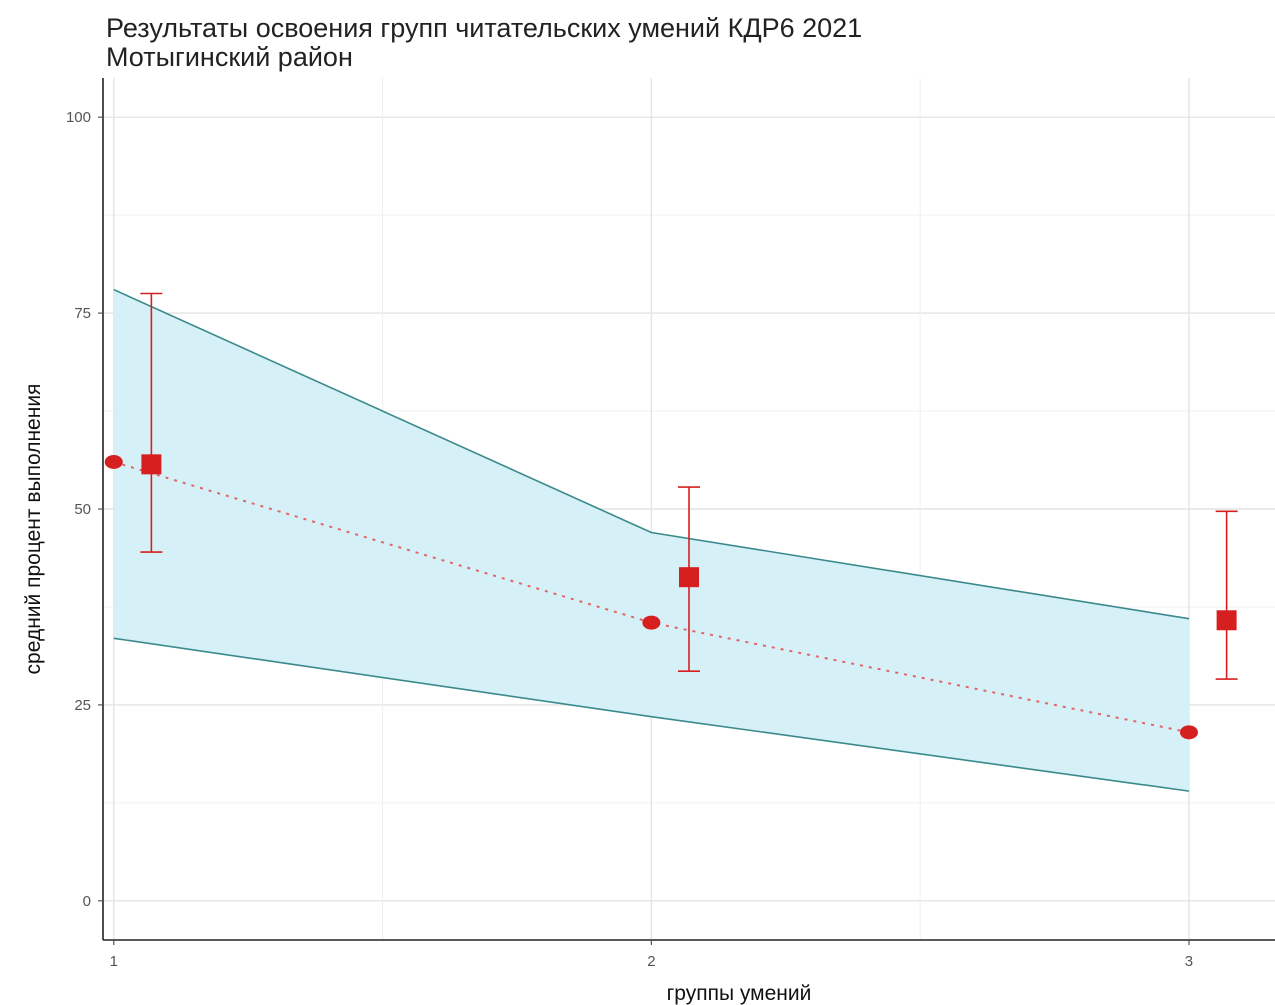  Describe the element at coordinates (1189, 961) in the screenshot. I see `x-tick-label: 3` at that location.